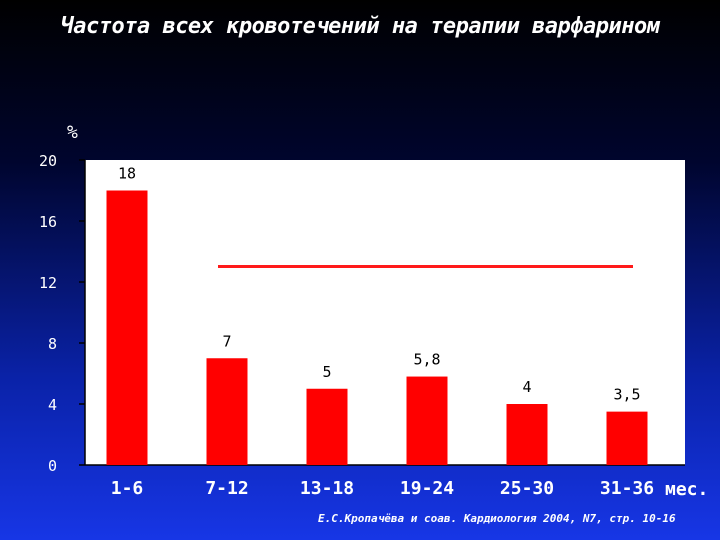 This screenshot has width=720, height=540. I want to click on data-label: 5, so click(326, 372).